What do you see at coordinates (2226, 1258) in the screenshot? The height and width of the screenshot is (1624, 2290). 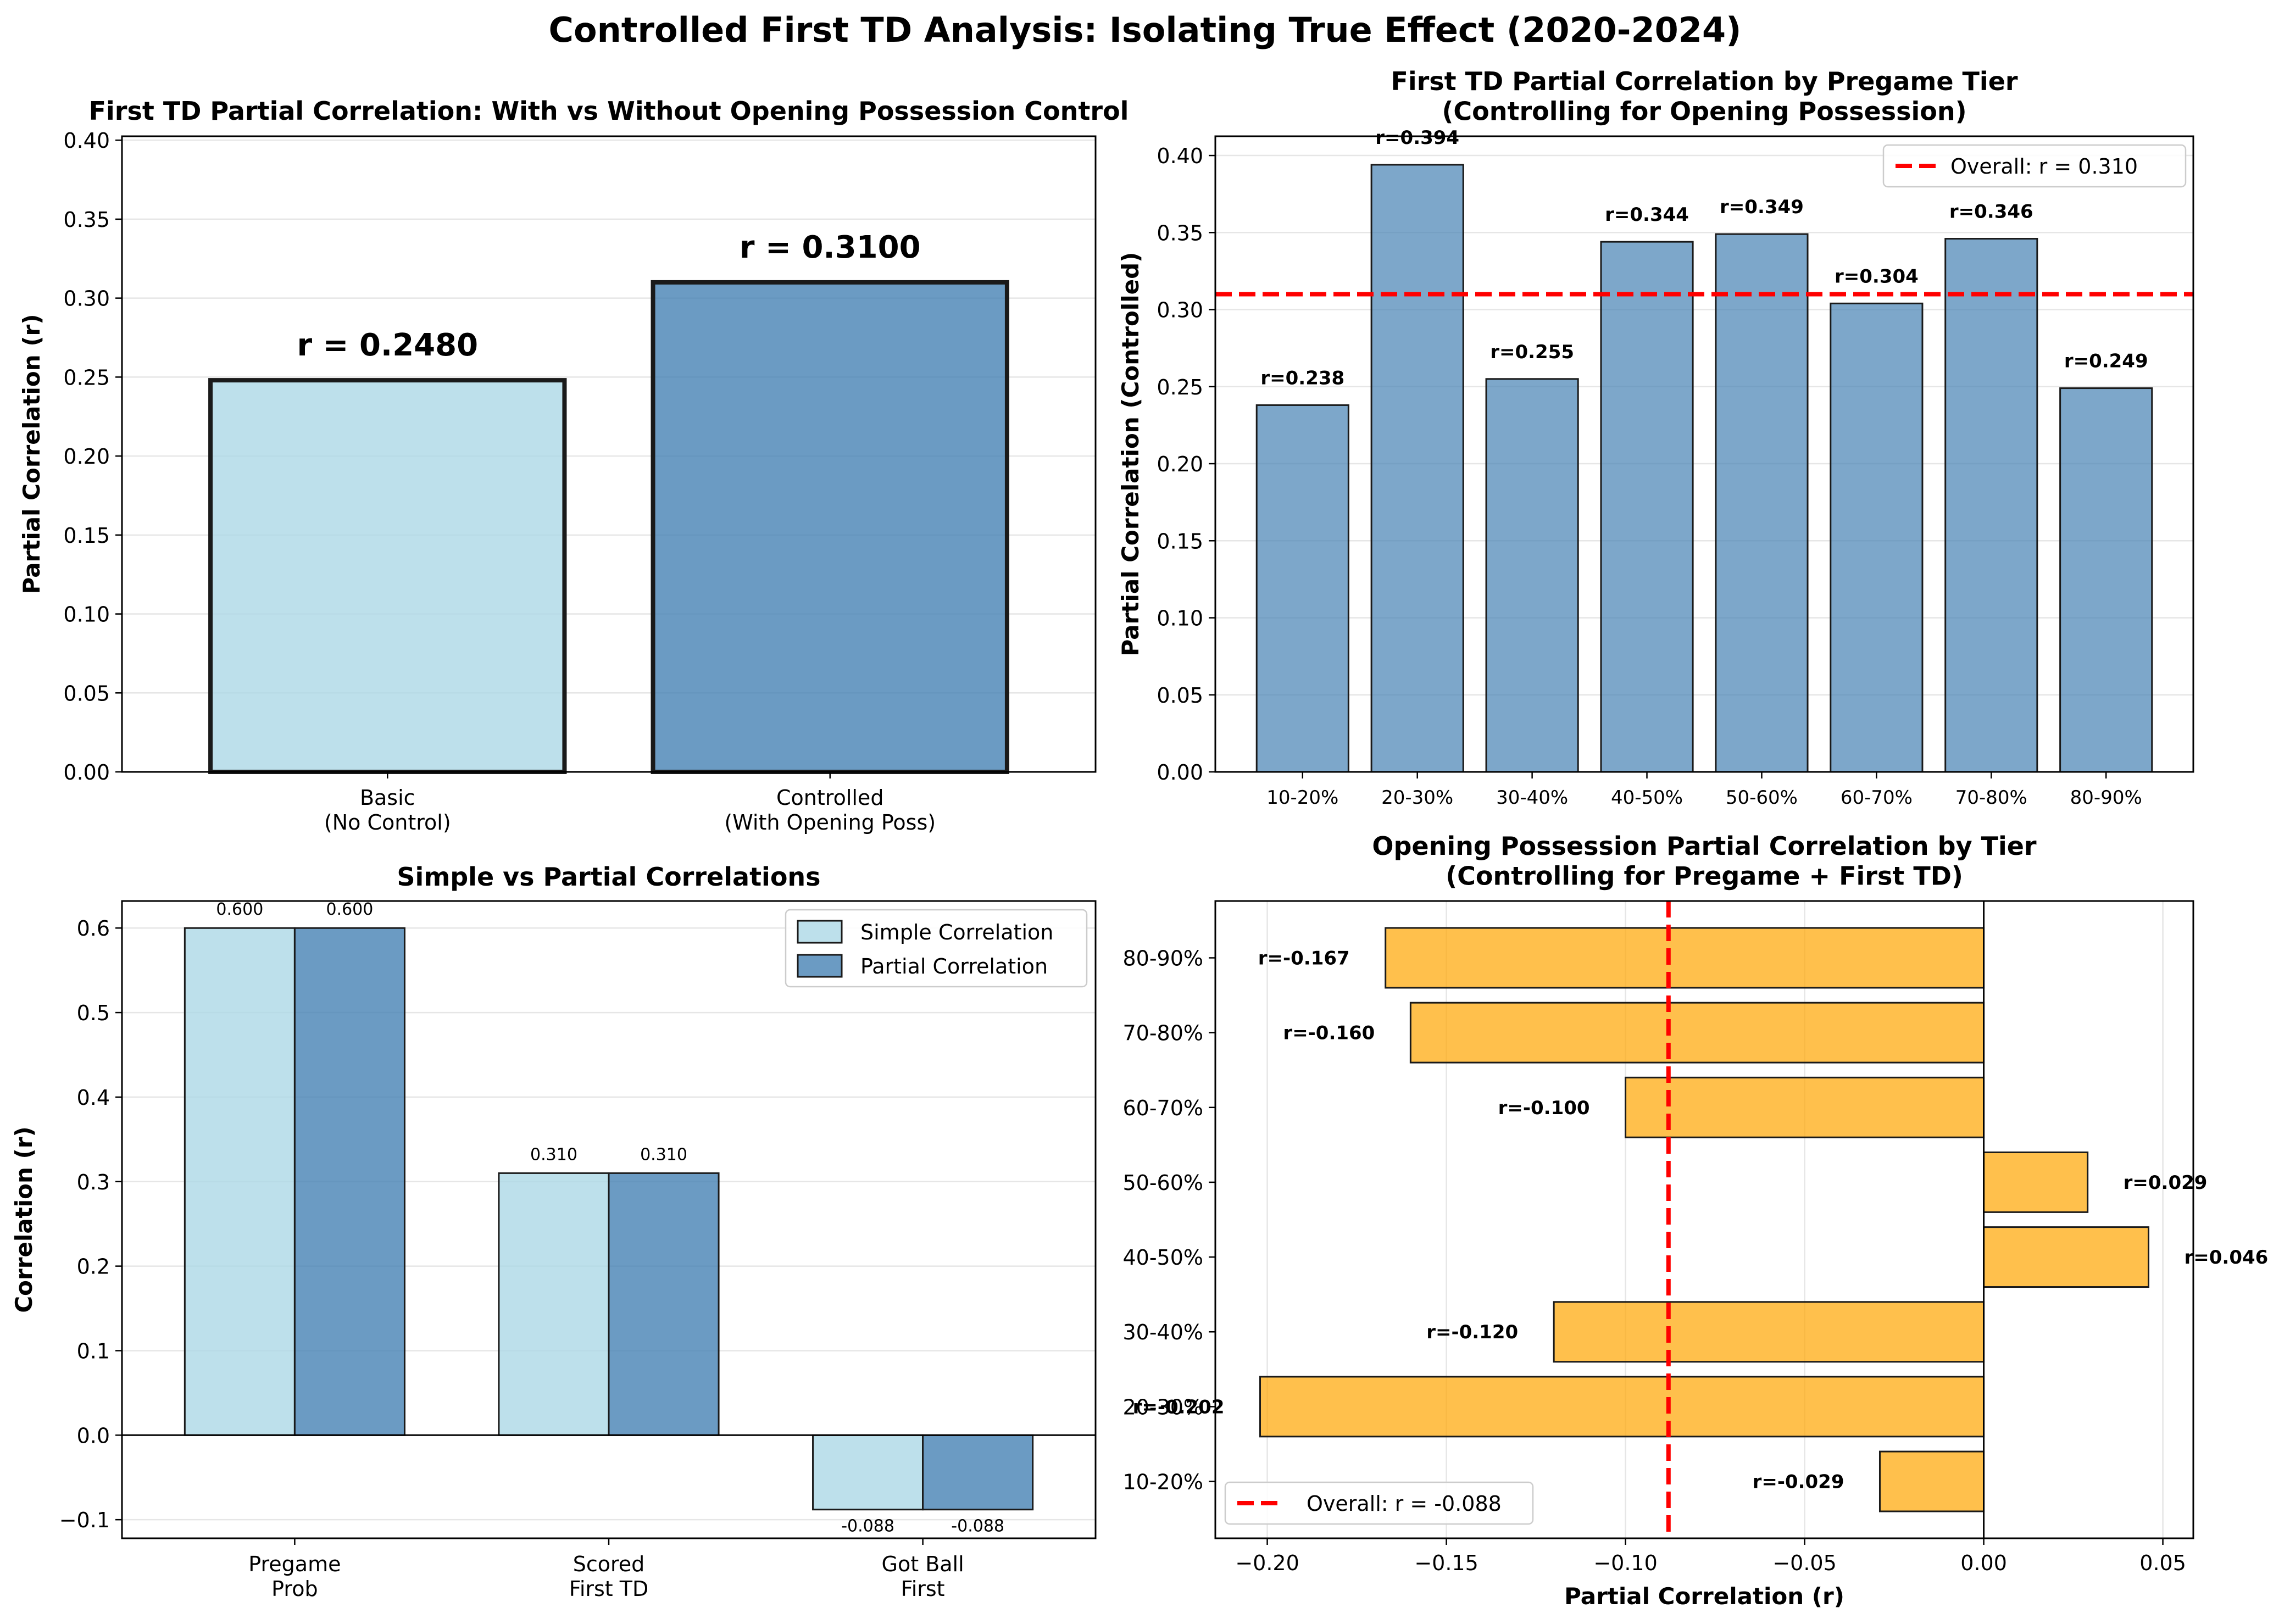 I see `bar-value-label: r=0.046` at bounding box center [2226, 1258].